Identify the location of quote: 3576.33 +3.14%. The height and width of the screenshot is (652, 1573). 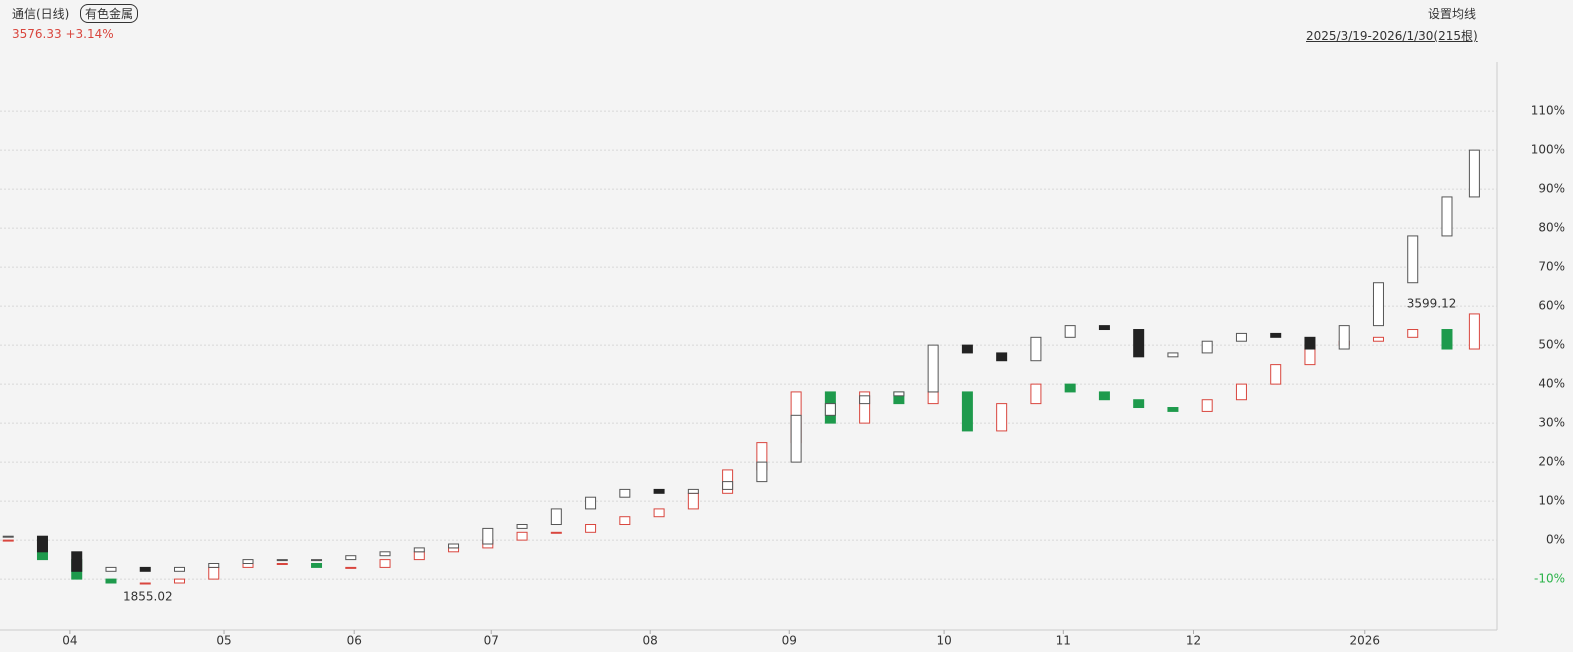
(63, 34).